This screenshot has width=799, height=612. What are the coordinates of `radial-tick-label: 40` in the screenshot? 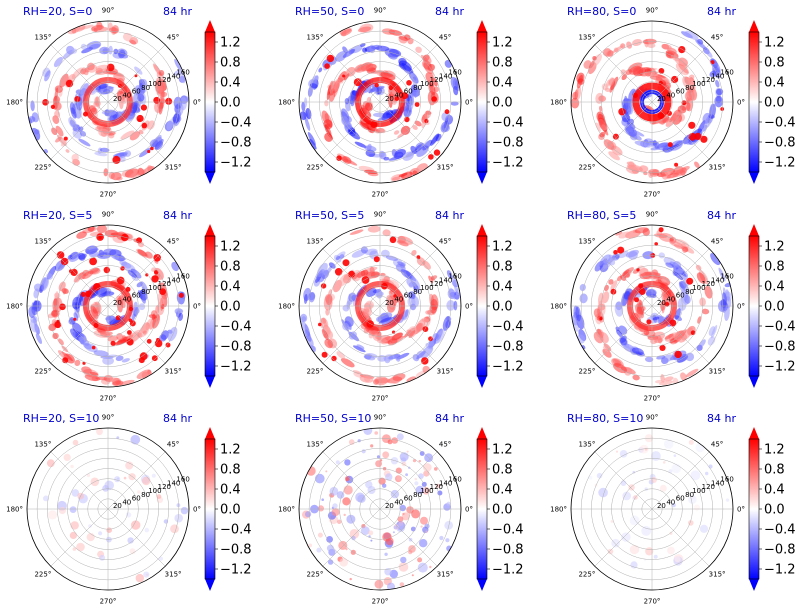 It's located at (670, 502).